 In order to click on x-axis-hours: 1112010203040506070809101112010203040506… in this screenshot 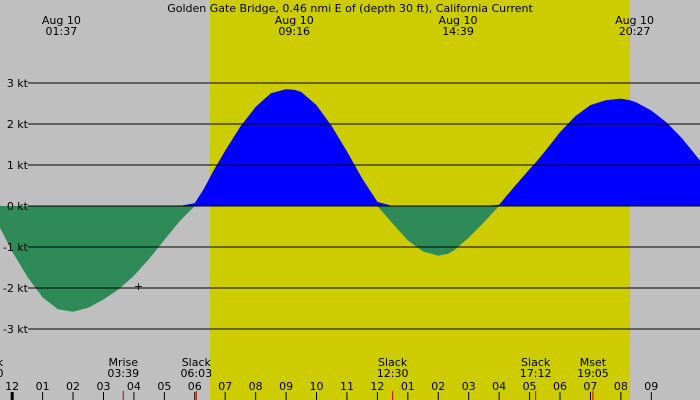, I will do `click(331, 390)`.